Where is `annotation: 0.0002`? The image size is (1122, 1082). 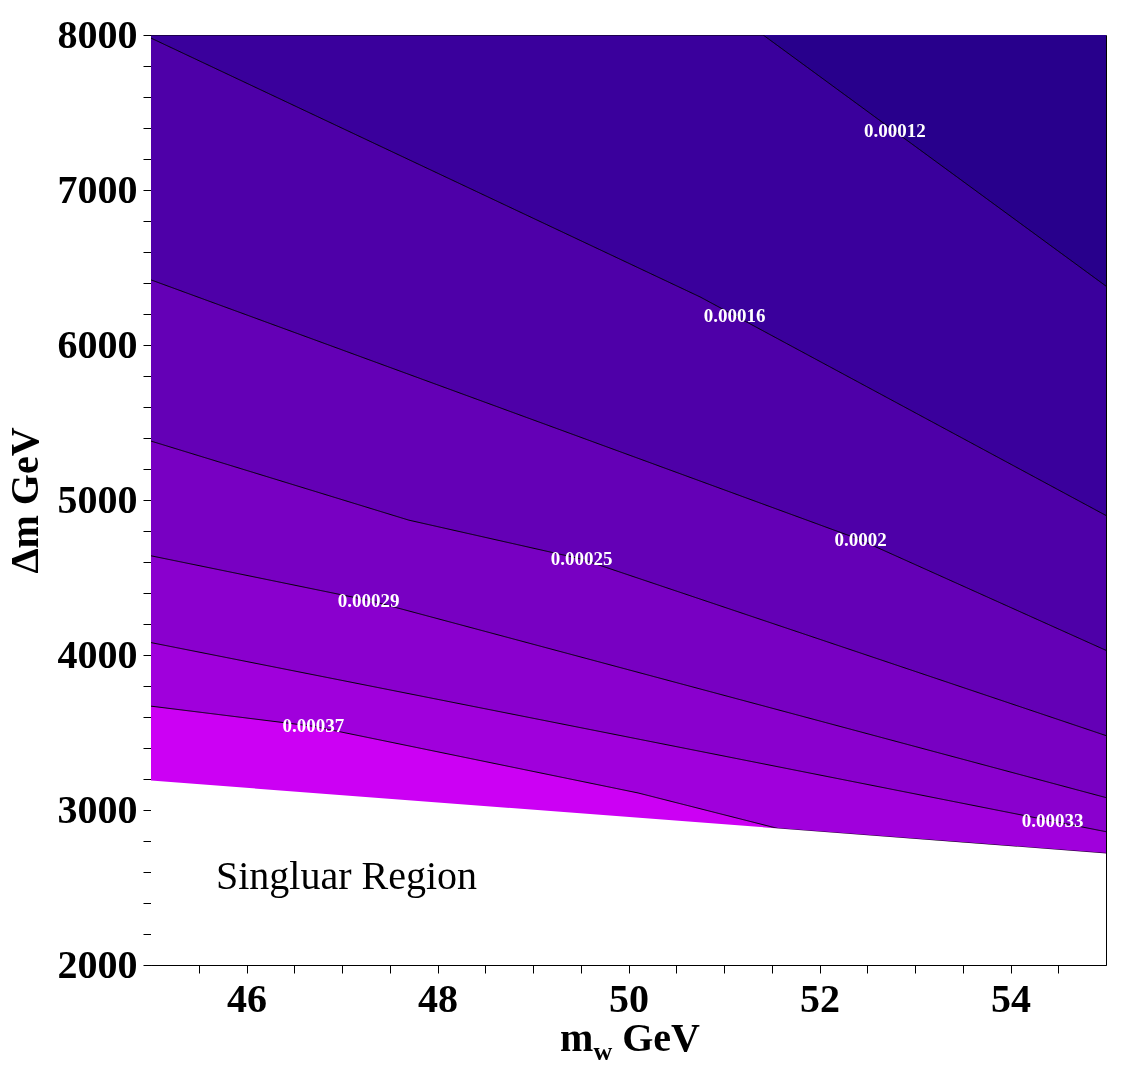
annotation: 0.0002 is located at coordinates (860, 540).